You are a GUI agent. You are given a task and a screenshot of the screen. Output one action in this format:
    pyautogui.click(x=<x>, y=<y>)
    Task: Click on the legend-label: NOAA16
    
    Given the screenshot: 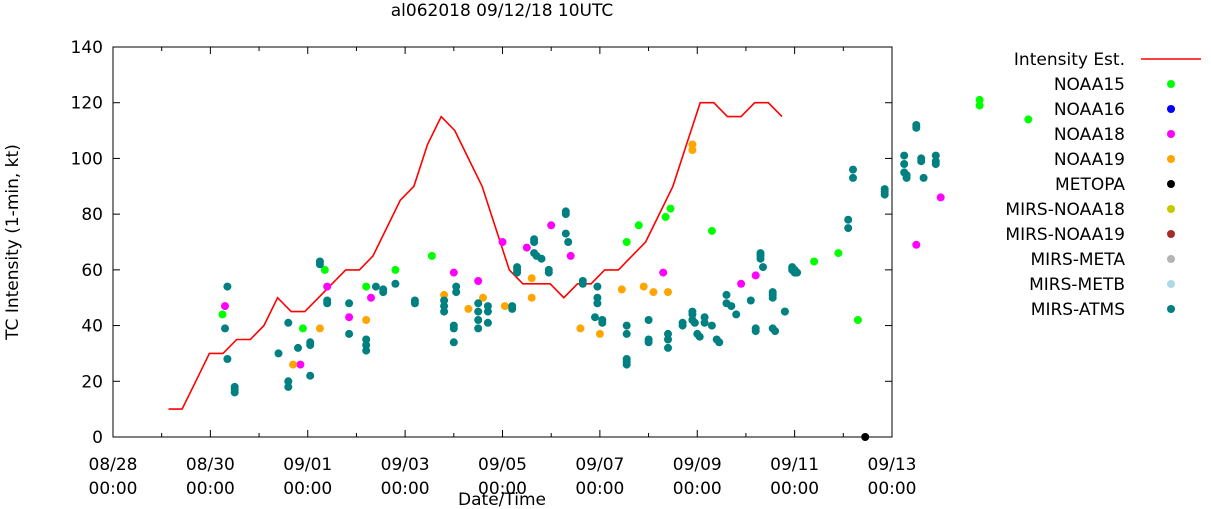 What is the action you would take?
    pyautogui.click(x=1089, y=110)
    